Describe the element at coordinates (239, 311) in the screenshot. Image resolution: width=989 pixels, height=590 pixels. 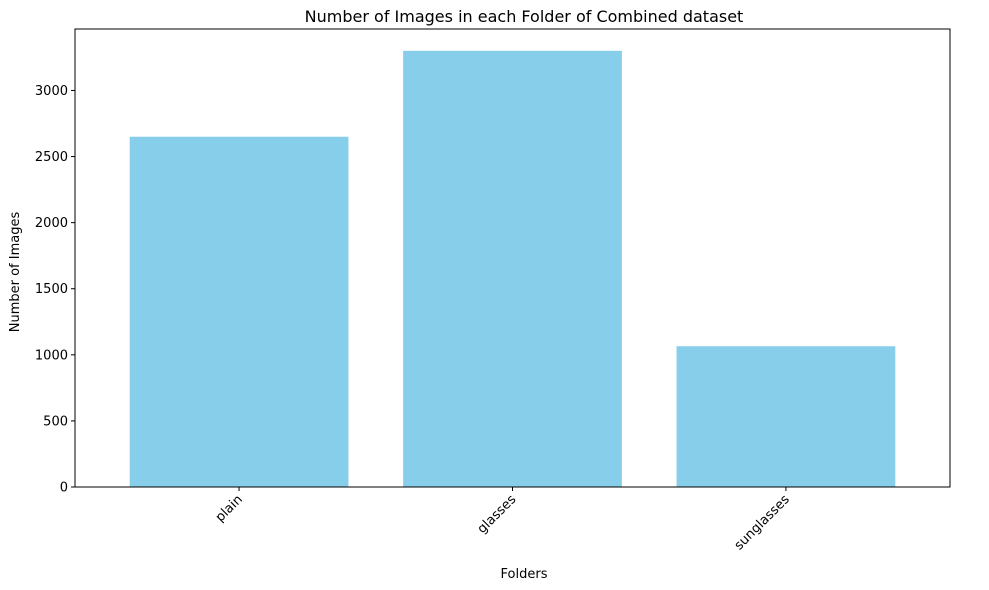
I see `bar-plain` at that location.